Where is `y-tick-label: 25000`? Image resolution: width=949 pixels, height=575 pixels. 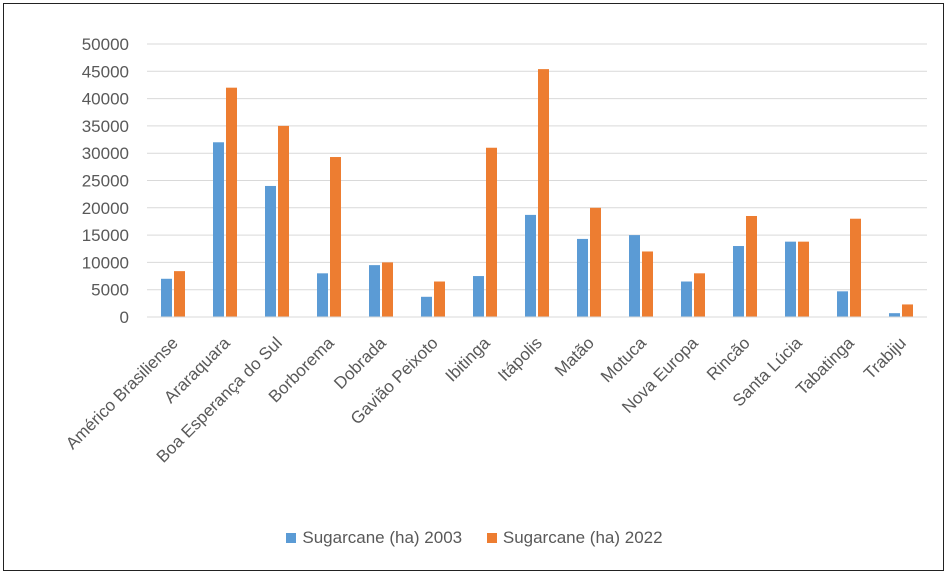 y-tick-label: 25000 is located at coordinates (105, 181).